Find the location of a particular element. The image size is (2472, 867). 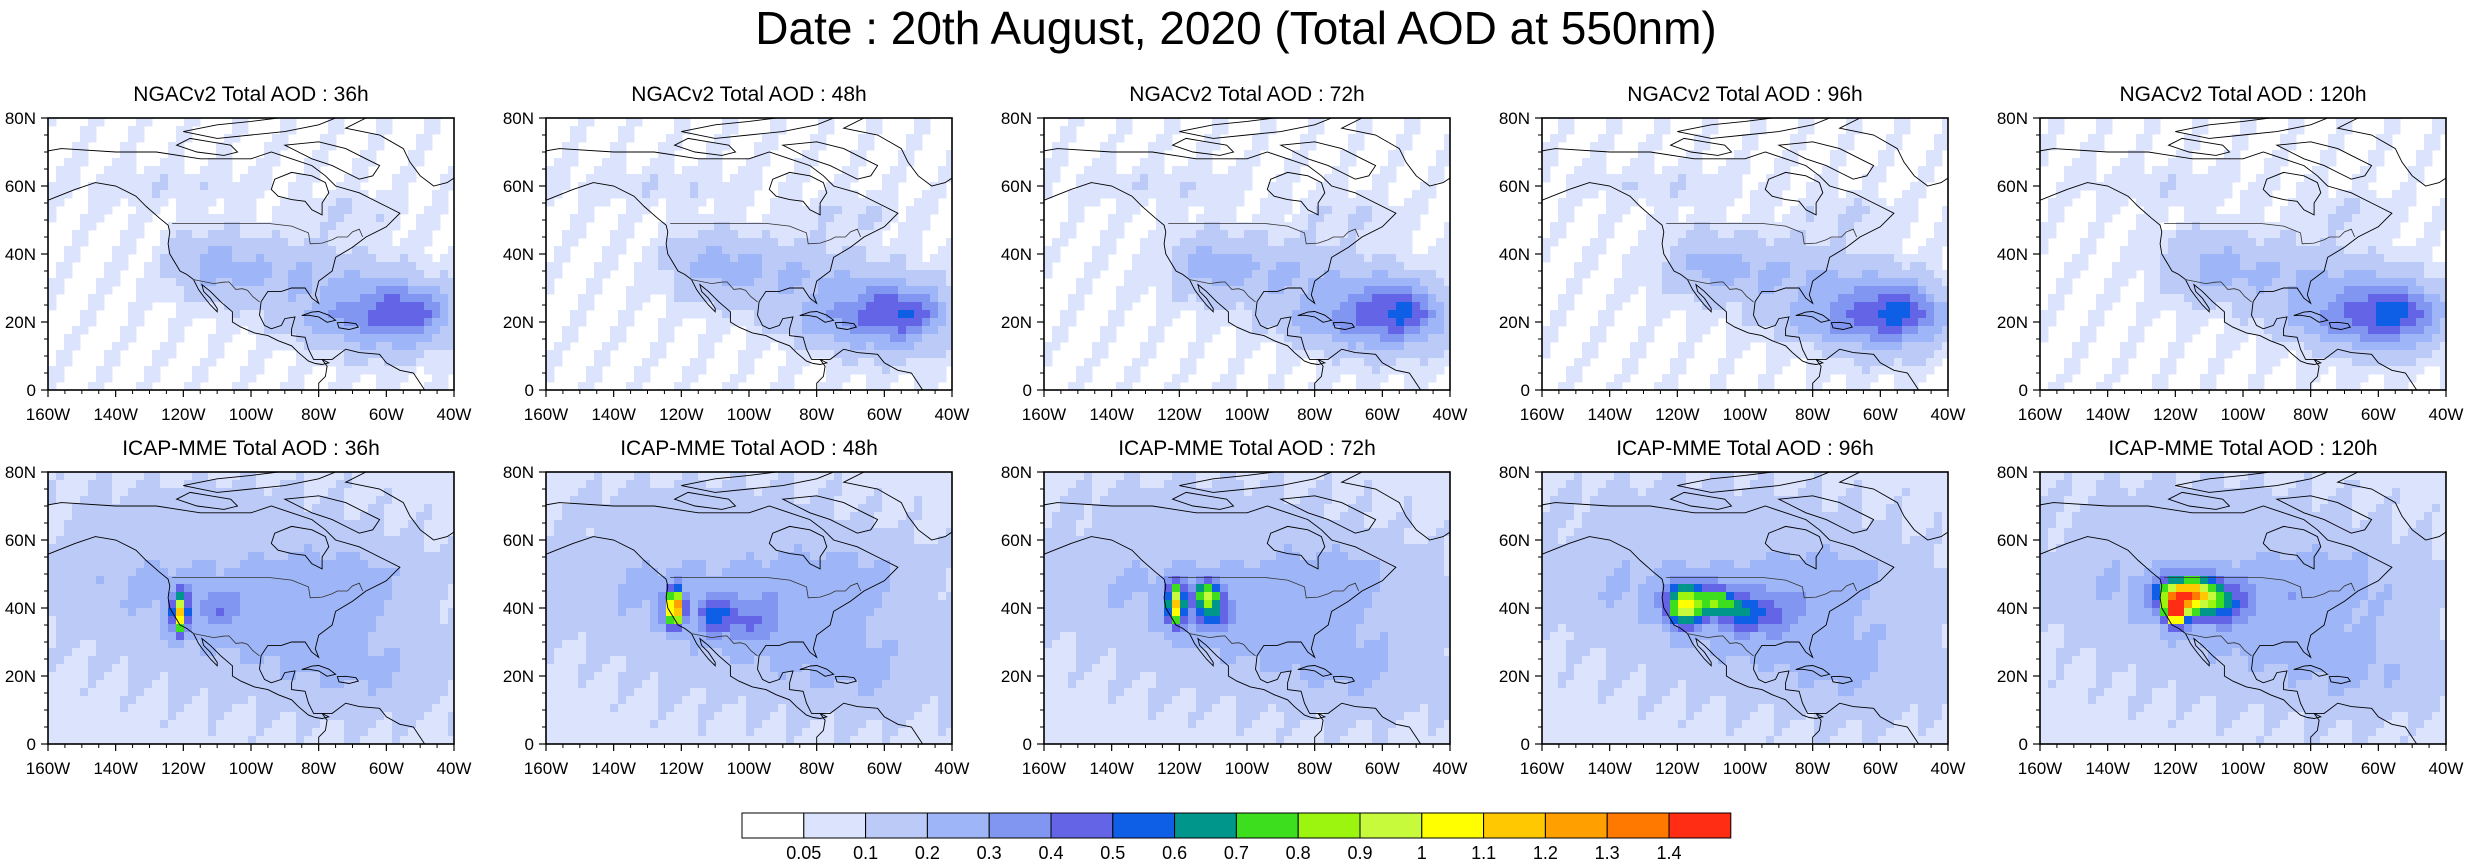

panel-title: ICAP-MME Total AOD : 36h is located at coordinates (251, 449).